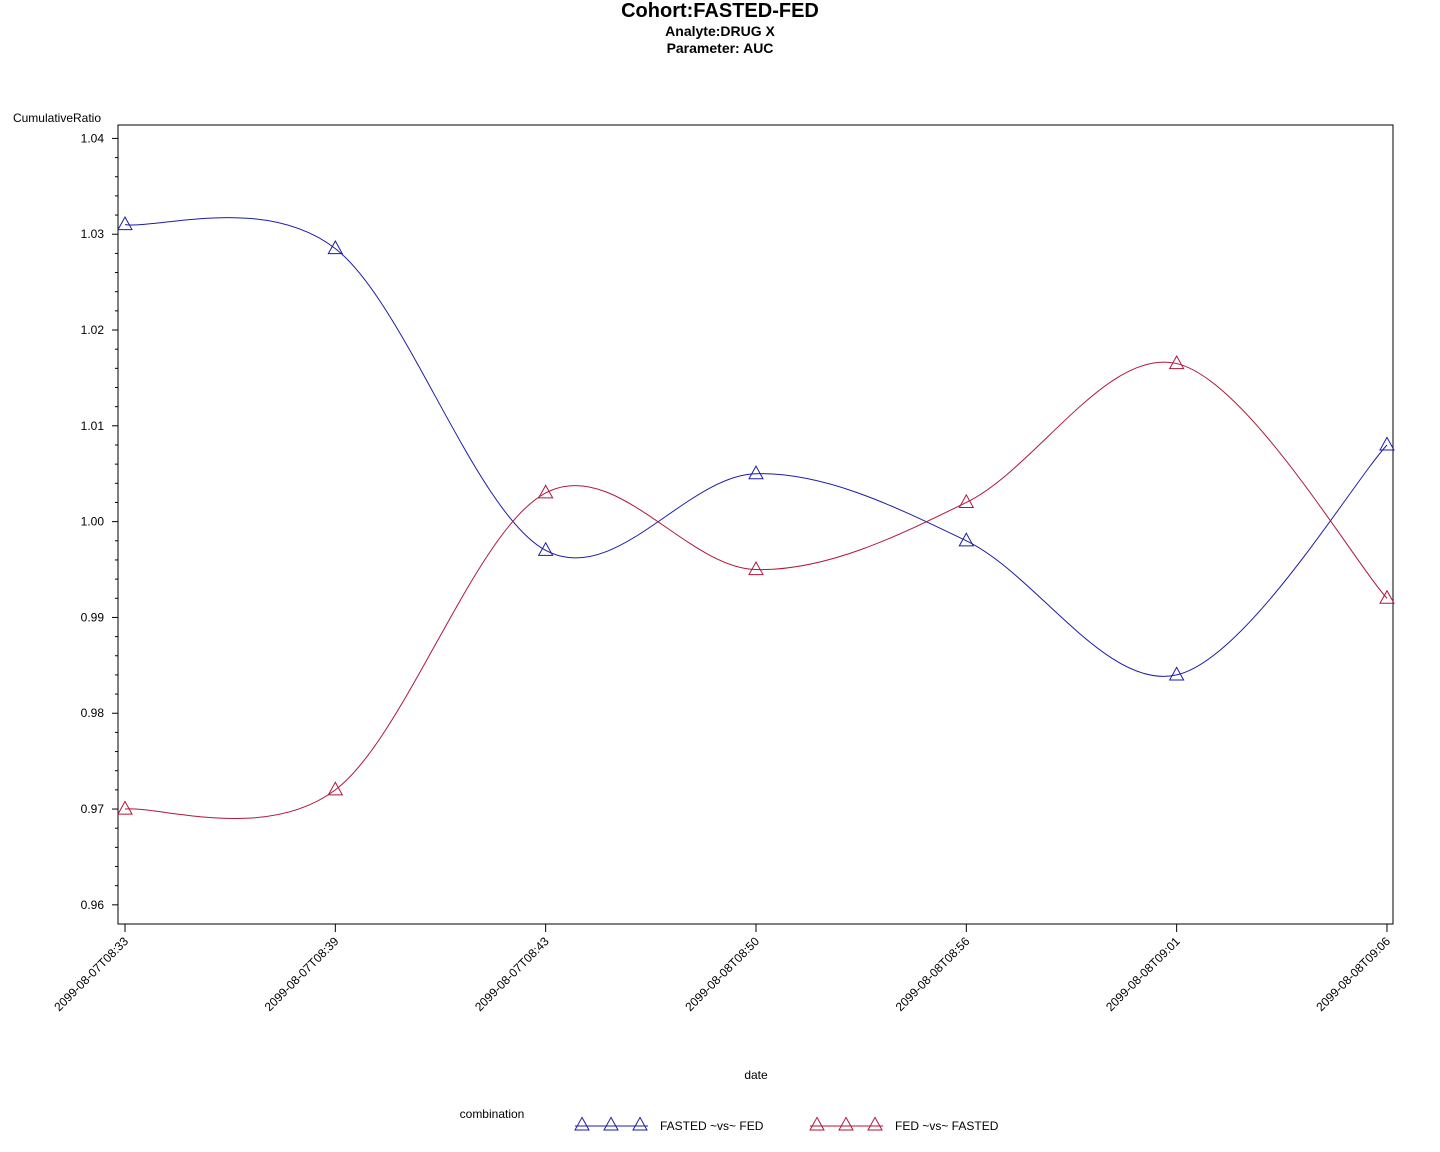 This screenshot has height=1152, width=1440. What do you see at coordinates (720, 31) in the screenshot?
I see `chart-subtitle-analyte: Analyte:DRUG X` at bounding box center [720, 31].